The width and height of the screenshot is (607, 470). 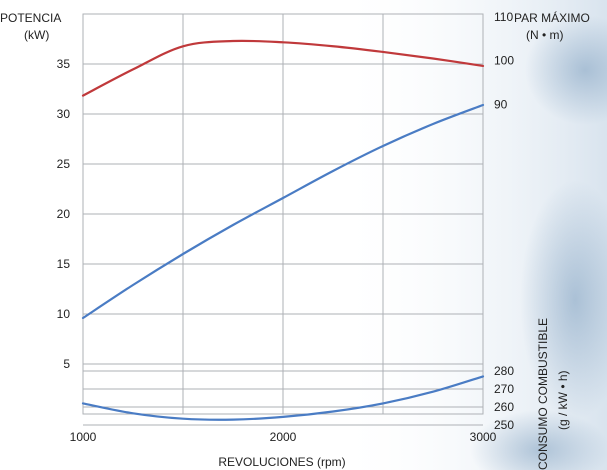 I want to click on torque-axis-title-line1: PAR MÁXIMO, so click(x=552, y=17).